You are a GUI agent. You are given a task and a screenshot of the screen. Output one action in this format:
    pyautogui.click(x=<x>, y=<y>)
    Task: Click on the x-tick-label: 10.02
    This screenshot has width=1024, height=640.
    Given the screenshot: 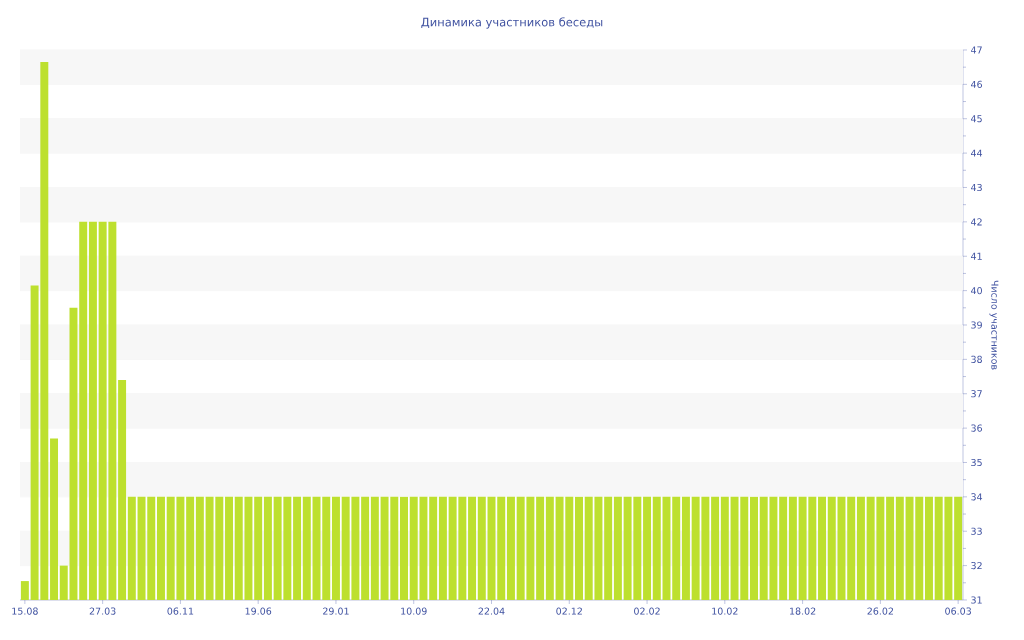 What is the action you would take?
    pyautogui.click(x=725, y=611)
    